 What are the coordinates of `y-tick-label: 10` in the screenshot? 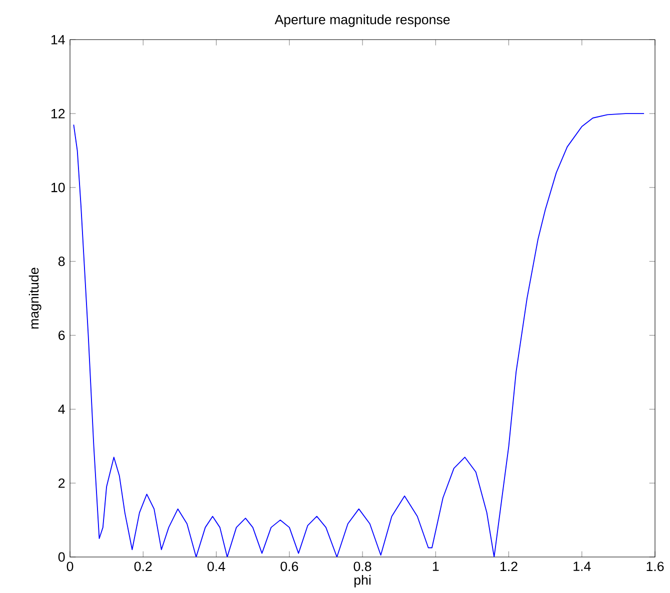 It's located at (58, 187).